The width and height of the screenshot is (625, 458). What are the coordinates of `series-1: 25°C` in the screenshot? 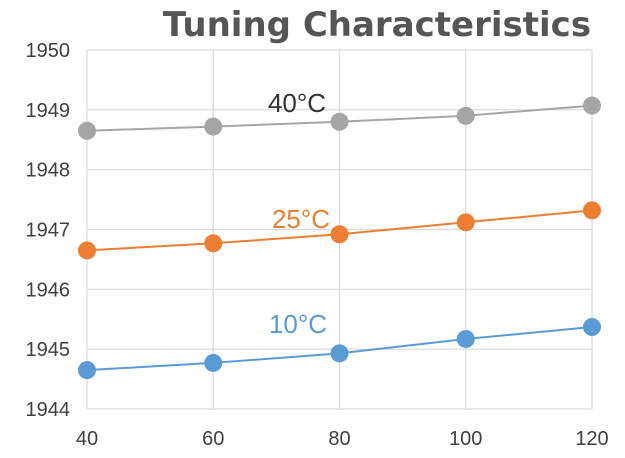 It's located at (339, 230).